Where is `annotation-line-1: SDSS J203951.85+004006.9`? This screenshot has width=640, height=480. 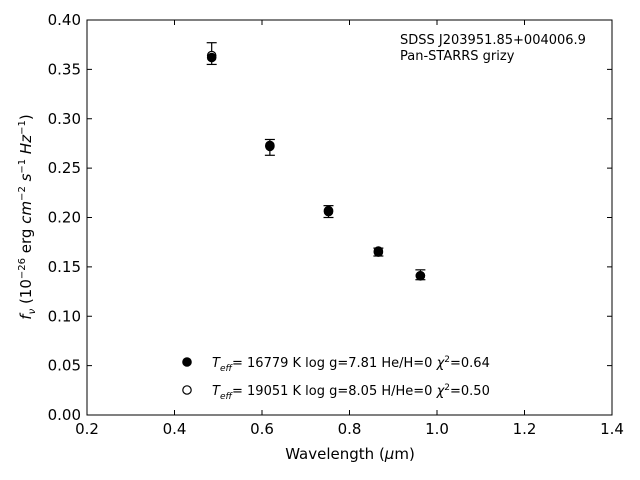 annotation-line-1: SDSS J203951.85+004006.9 is located at coordinates (493, 40).